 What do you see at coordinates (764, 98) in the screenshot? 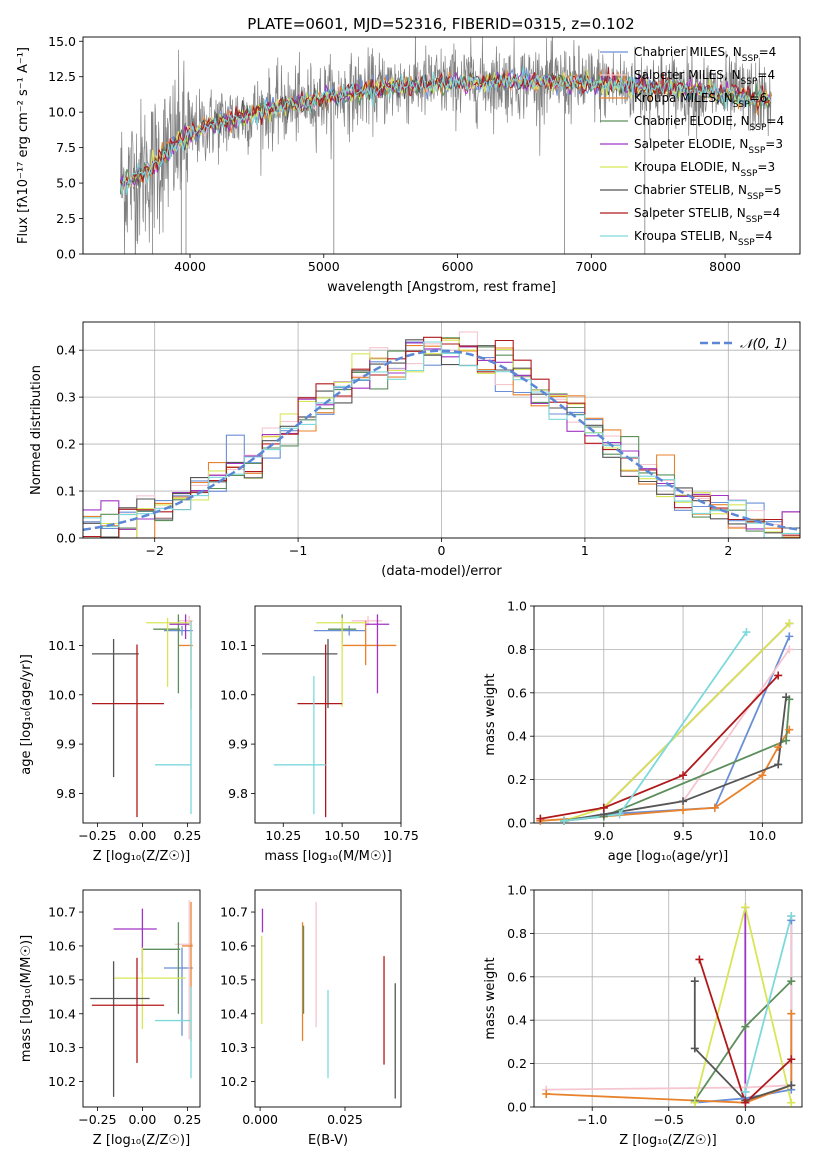
I see `legend-nssp-value: 6` at bounding box center [764, 98].